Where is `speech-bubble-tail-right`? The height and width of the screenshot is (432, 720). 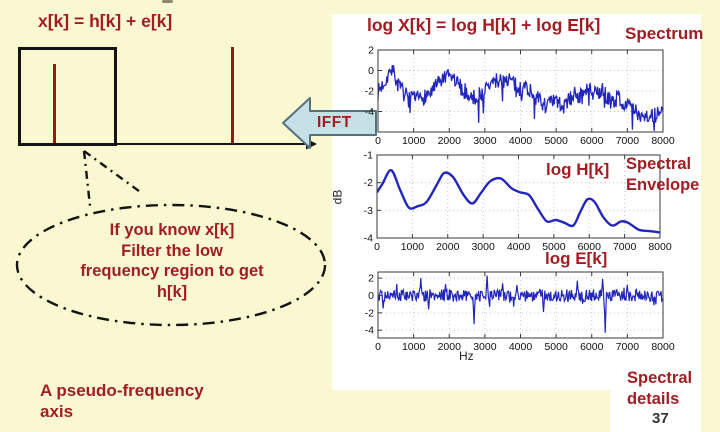 speech-bubble-tail-right is located at coordinates (113, 172).